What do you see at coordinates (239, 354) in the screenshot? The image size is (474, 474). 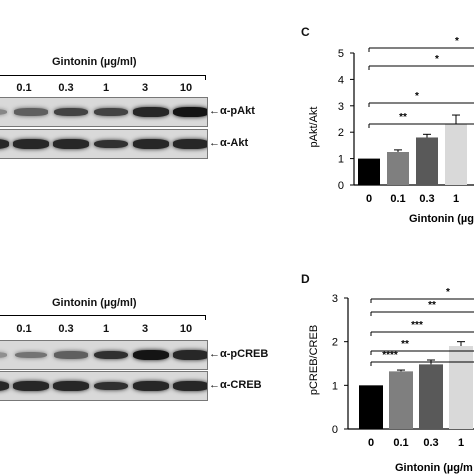 I see `blot-label-pcreb: ←α-pCREB` at bounding box center [239, 354].